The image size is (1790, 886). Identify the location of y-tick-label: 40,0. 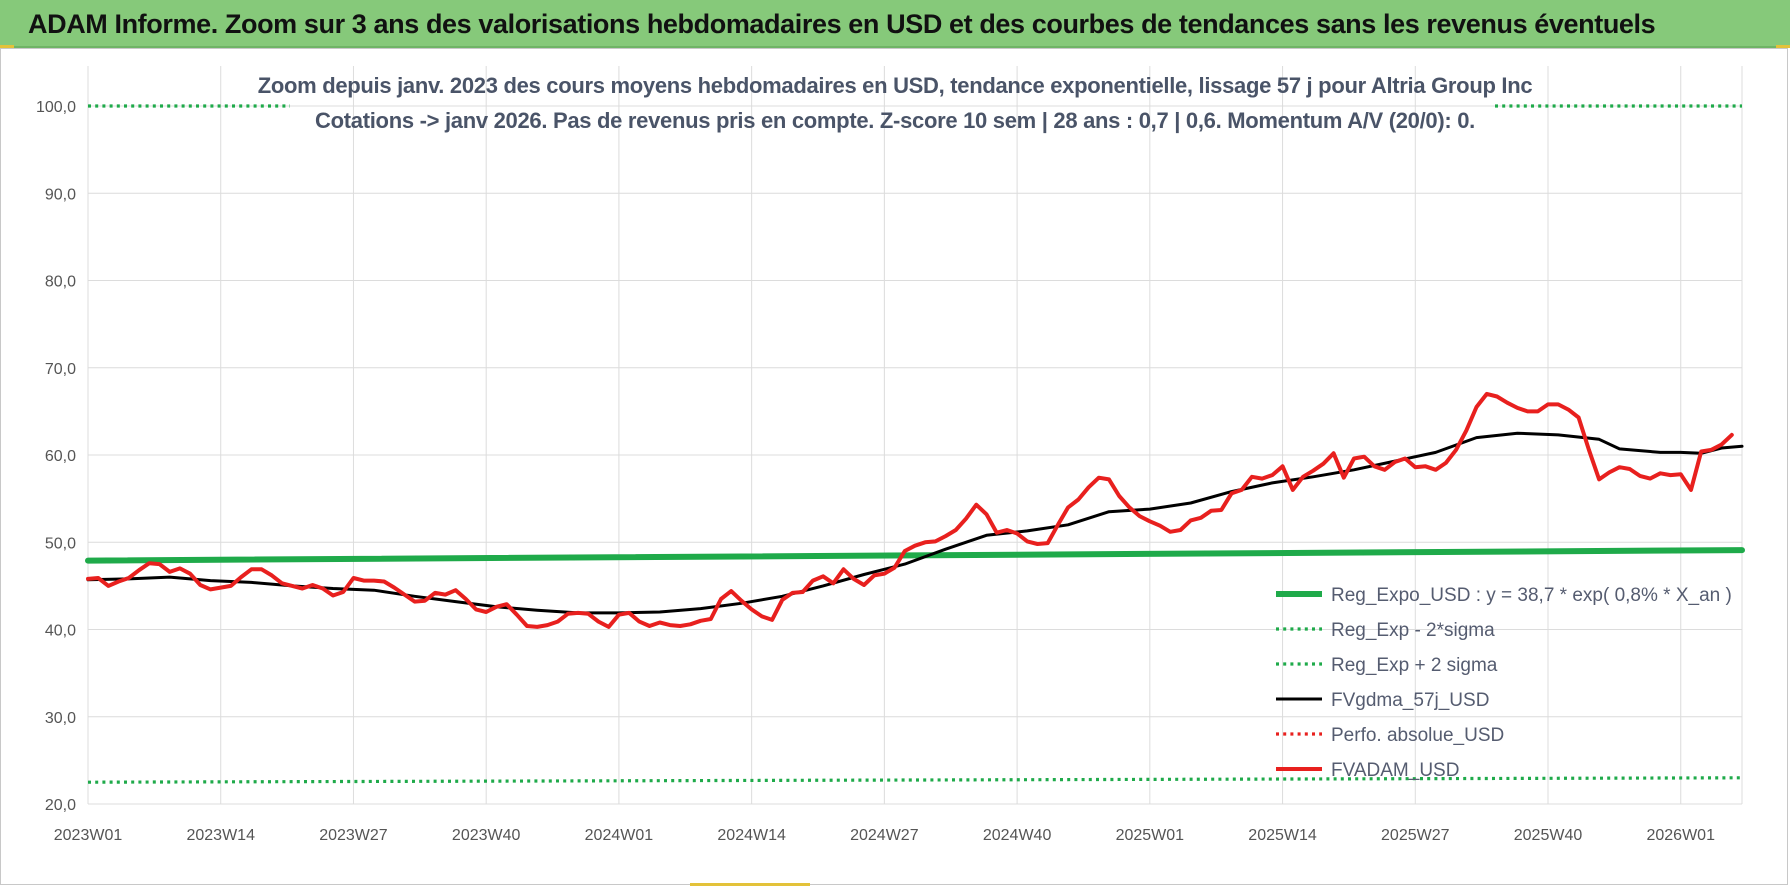
(60, 631).